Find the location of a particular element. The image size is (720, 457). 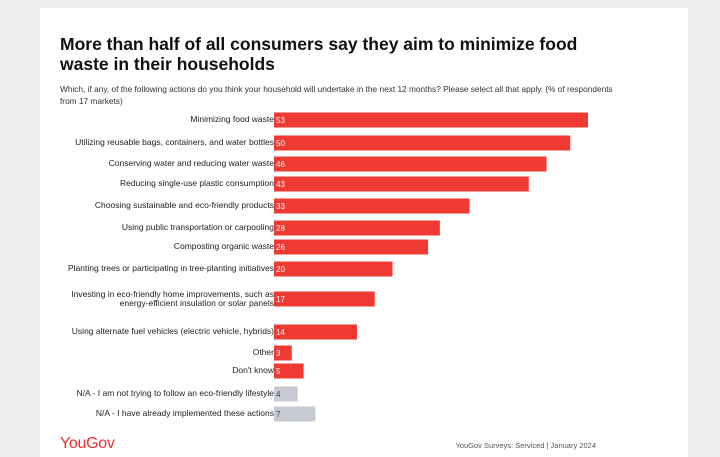

bar-value-label: 33 is located at coordinates (280, 206).